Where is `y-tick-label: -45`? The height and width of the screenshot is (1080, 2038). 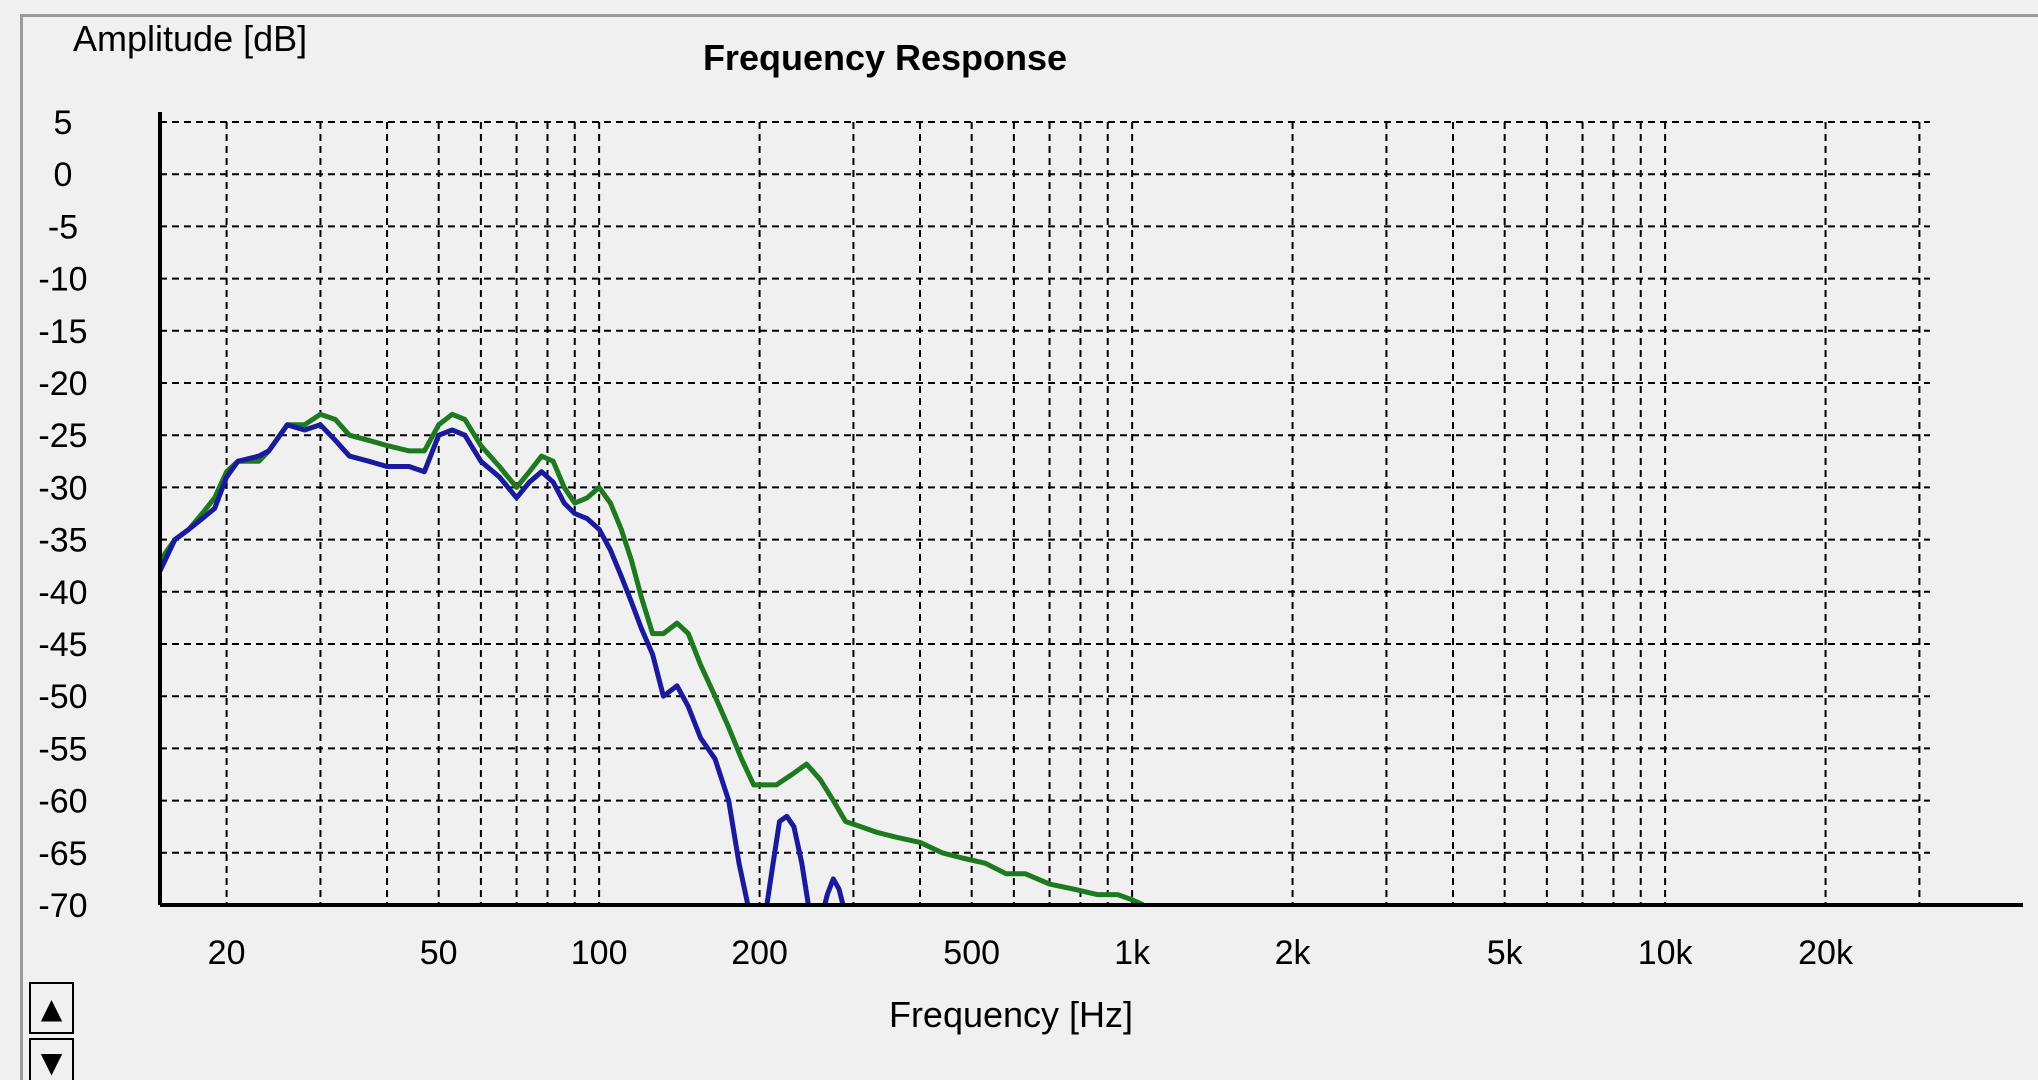 y-tick-label: -45 is located at coordinates (62, 645).